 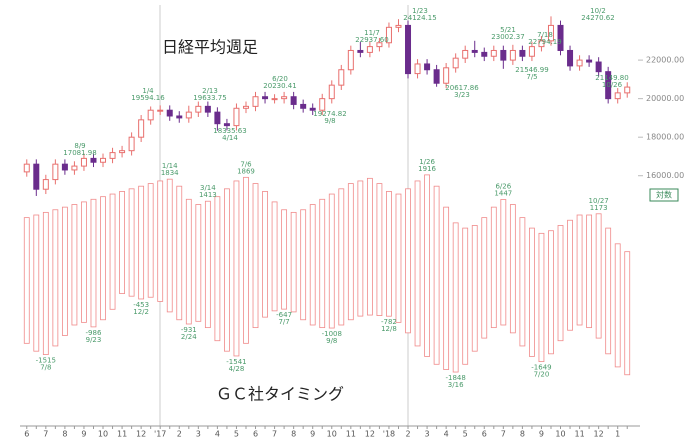 I want to click on y-tick-label: 20000.00, so click(x=665, y=98).